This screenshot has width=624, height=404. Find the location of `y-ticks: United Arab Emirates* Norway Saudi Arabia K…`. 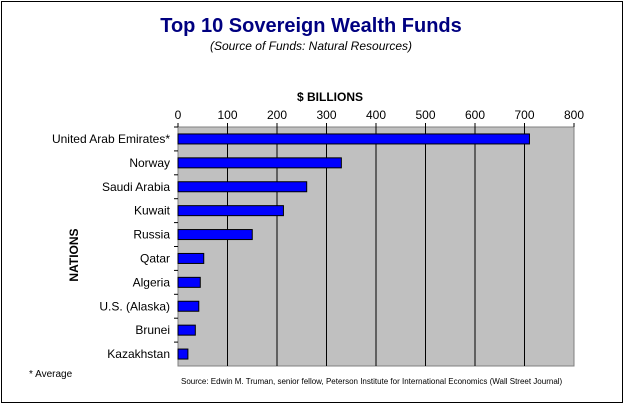

y-ticks: United Arab Emirates* Norway Saudi Arabia K… is located at coordinates (115, 243).